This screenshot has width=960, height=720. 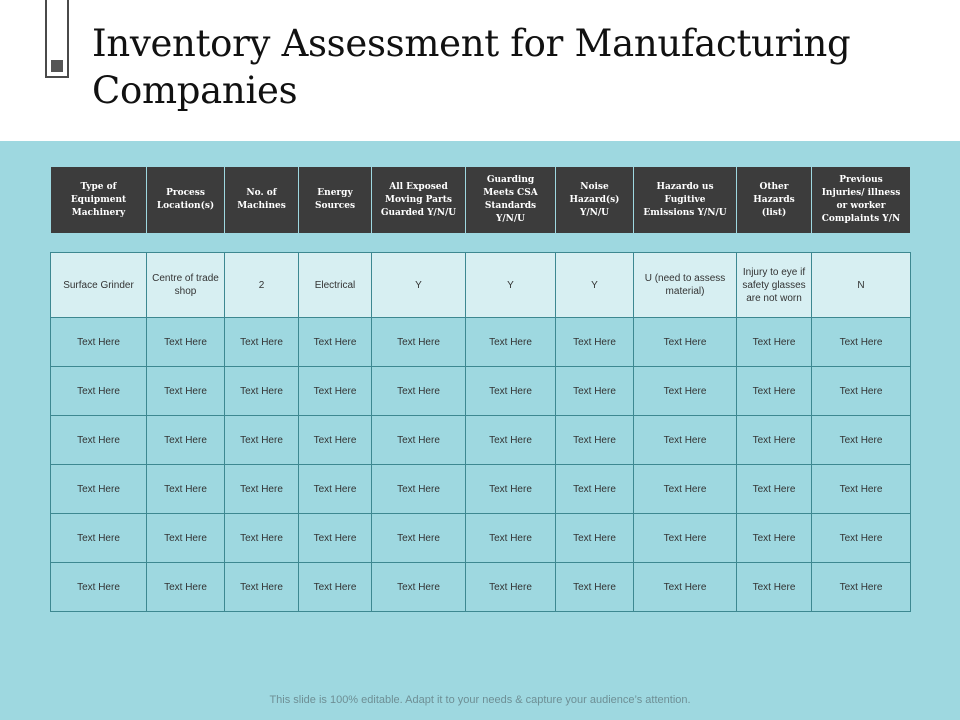 I want to click on column-header: No. of Machines, so click(x=261, y=200).